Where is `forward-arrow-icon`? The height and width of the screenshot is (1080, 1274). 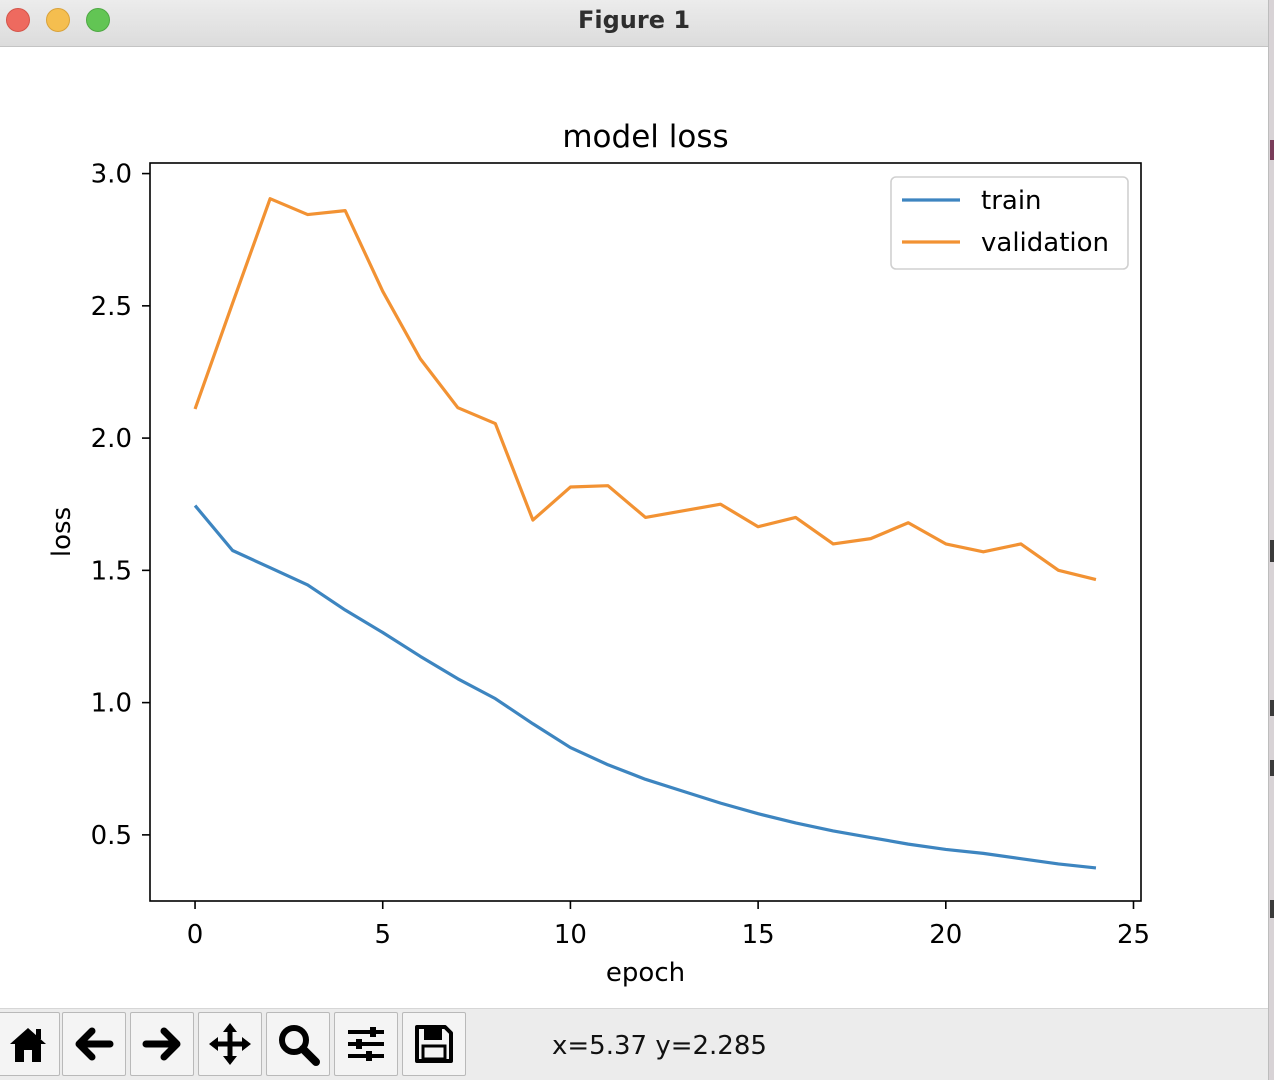 forward-arrow-icon is located at coordinates (161, 1044).